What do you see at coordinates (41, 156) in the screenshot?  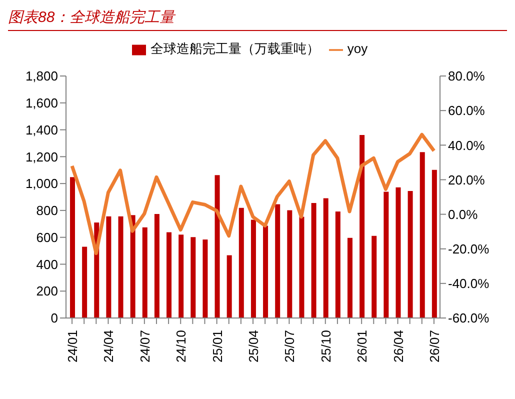 I see `y-tick-label: 1,200` at bounding box center [41, 156].